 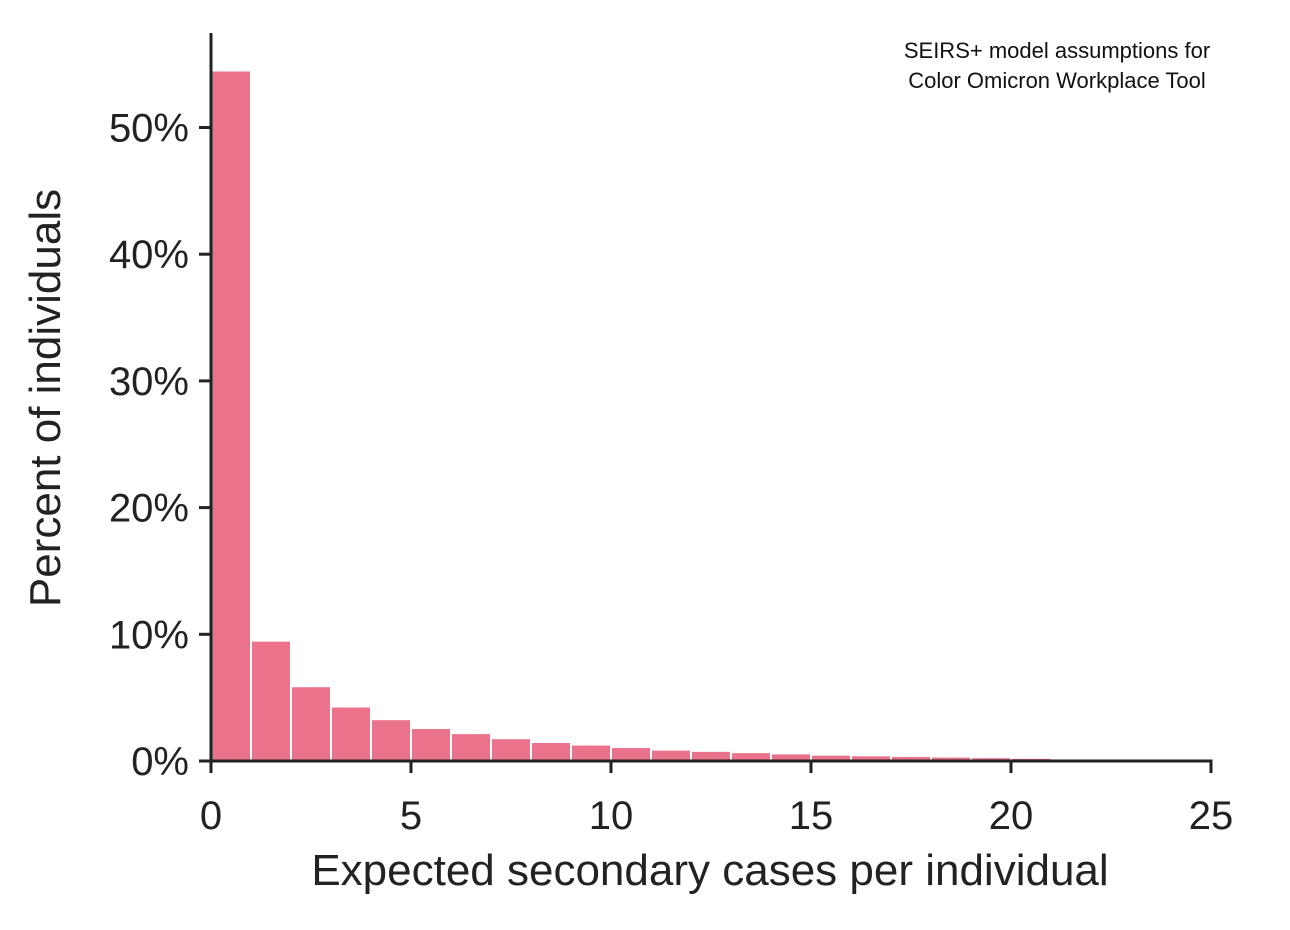 I want to click on annotation-line-2: Color Omicron Workplace Tool, so click(x=1057, y=80).